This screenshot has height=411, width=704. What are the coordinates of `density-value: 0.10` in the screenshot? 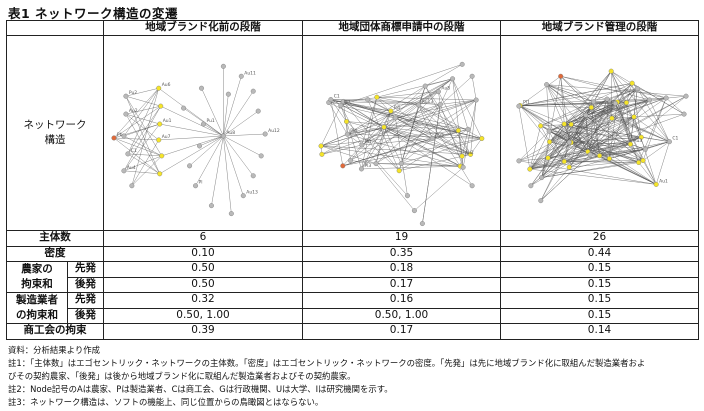 It's located at (203, 253).